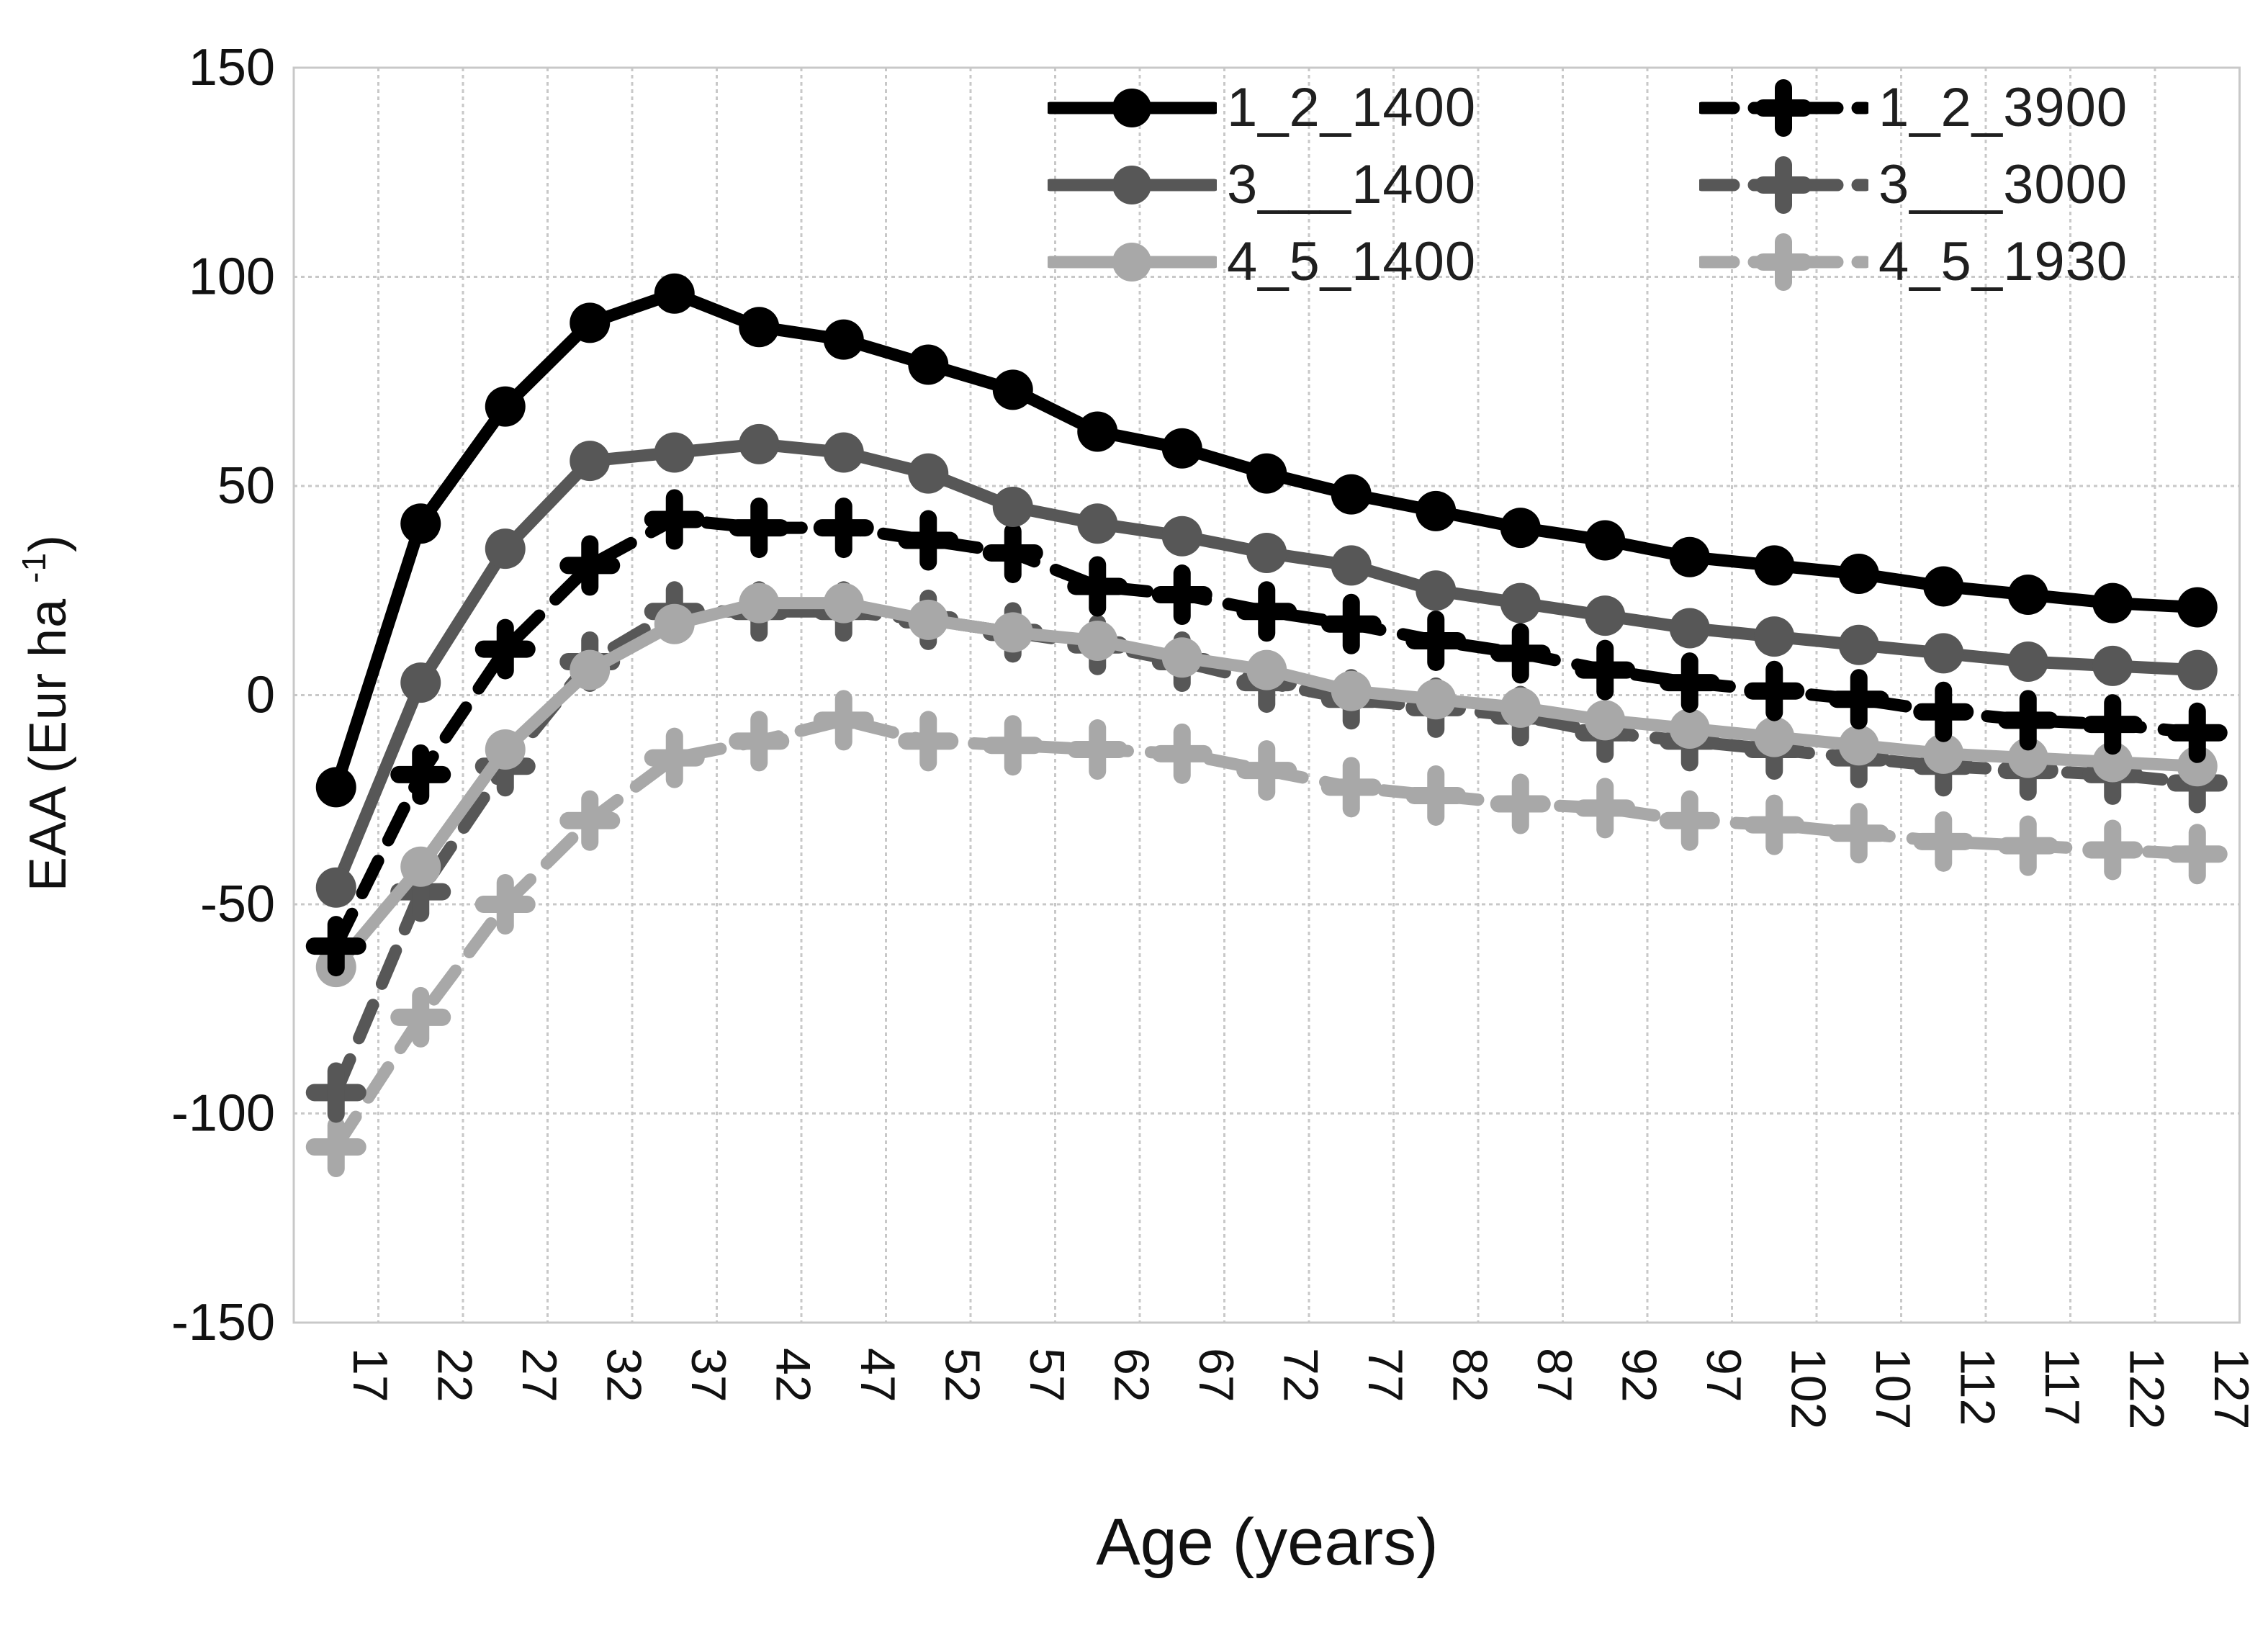  I want to click on legend-sample-solid-line, so click(1132, 184).